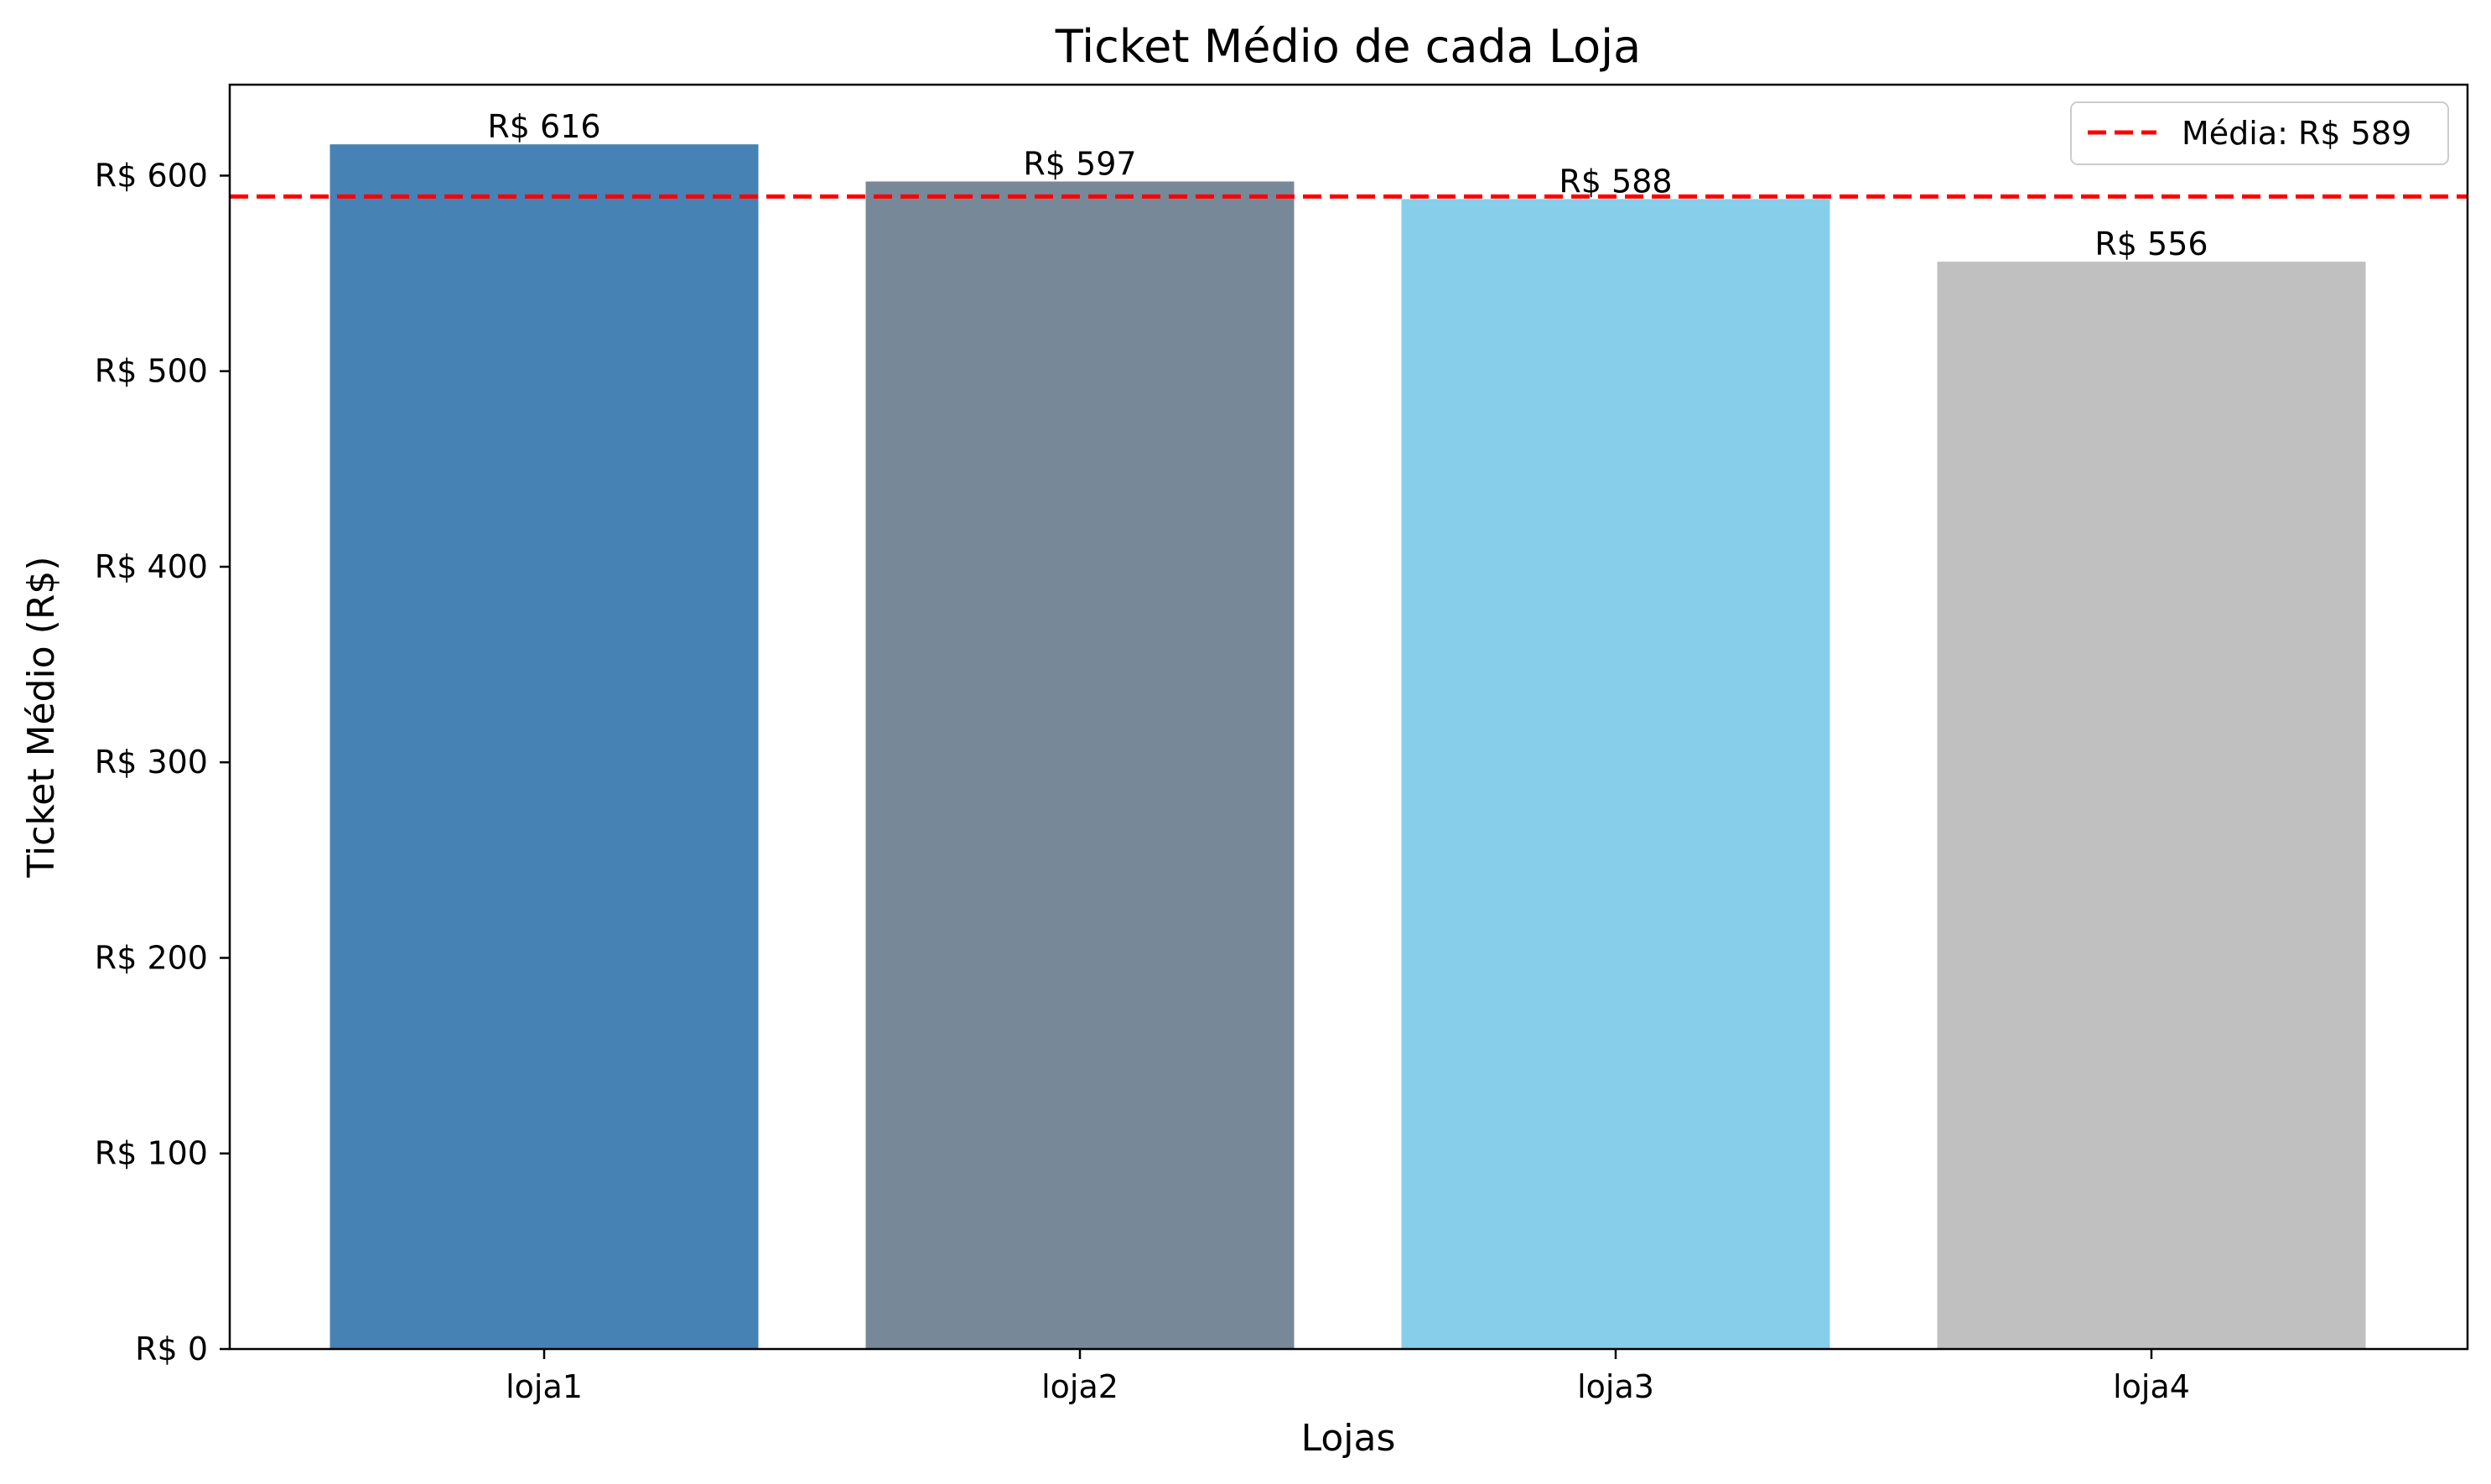  I want to click on bar-labels-group: R$ 616 R$ 597 R$ 588 R$ 556, so click(1347, 185).